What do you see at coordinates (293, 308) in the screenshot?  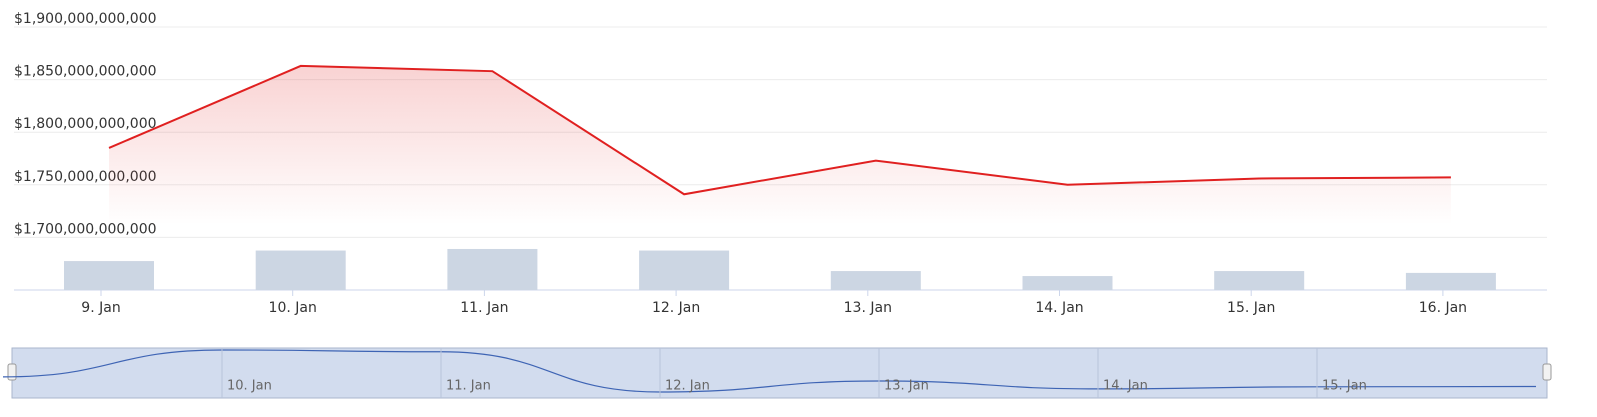 I see `x-tick-label: 10. Jan` at bounding box center [293, 308].